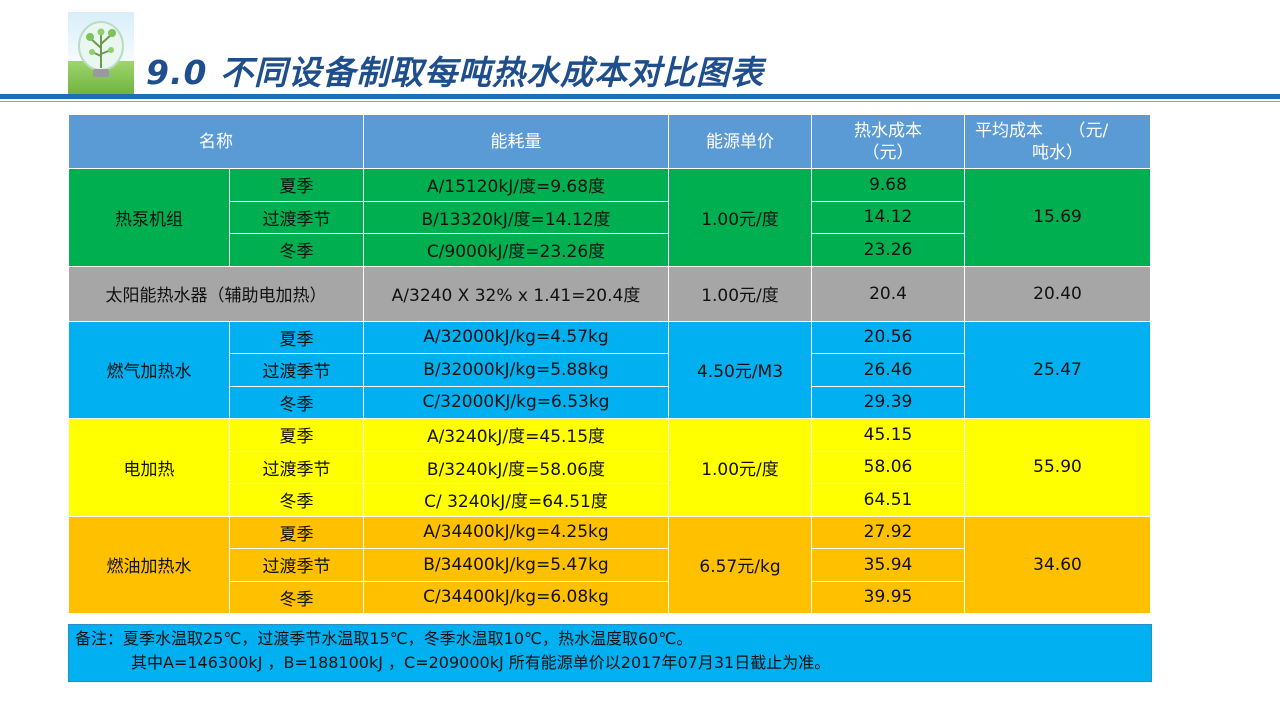 The height and width of the screenshot is (720, 1280). Describe the element at coordinates (516, 500) in the screenshot. I see `energy-cell: C/ 3240kJ/度=64.51度` at that location.